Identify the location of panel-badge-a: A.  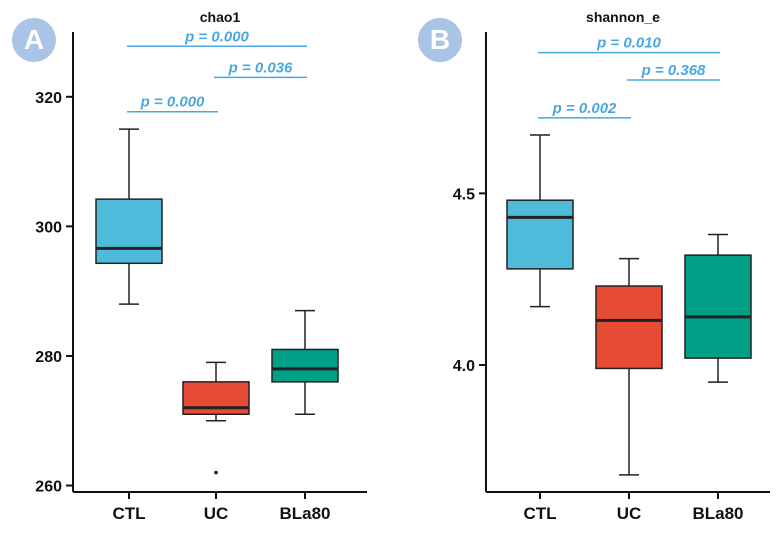
(34, 40).